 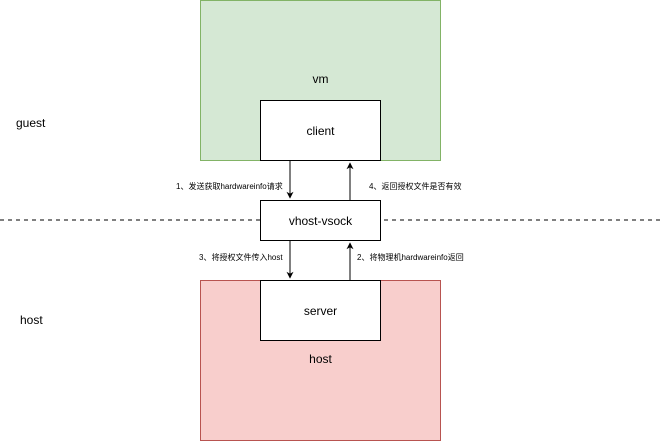 I want to click on guest-zone-label: guest, so click(x=31, y=123).